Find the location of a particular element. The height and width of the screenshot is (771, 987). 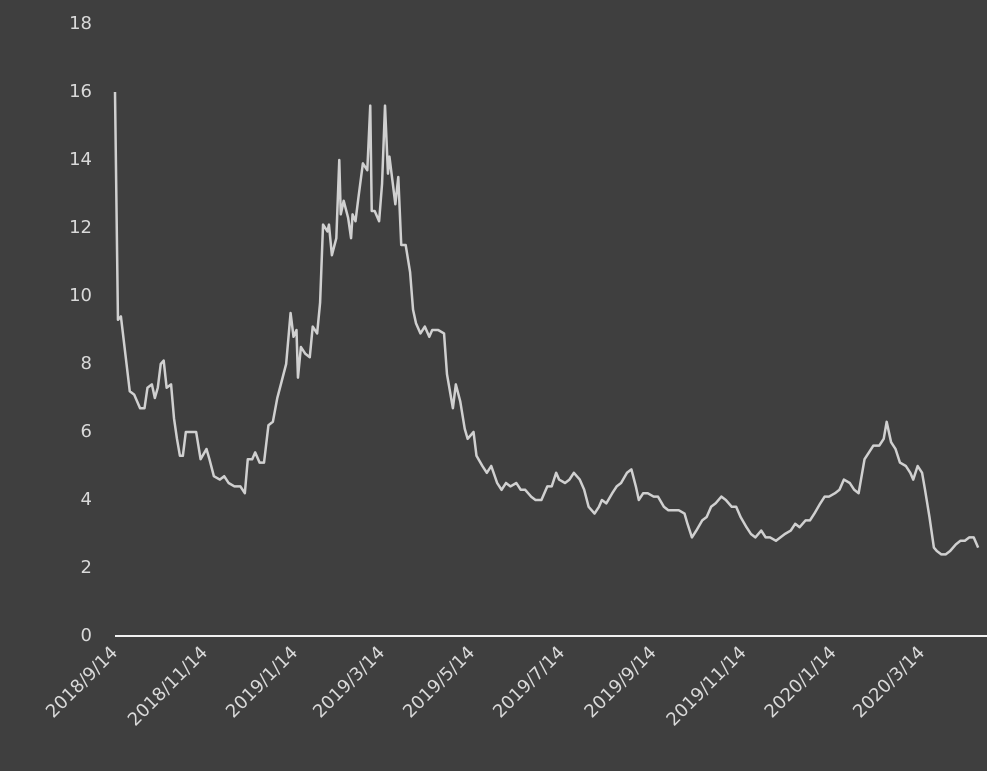

y-tick-label: 4 is located at coordinates (86, 499).